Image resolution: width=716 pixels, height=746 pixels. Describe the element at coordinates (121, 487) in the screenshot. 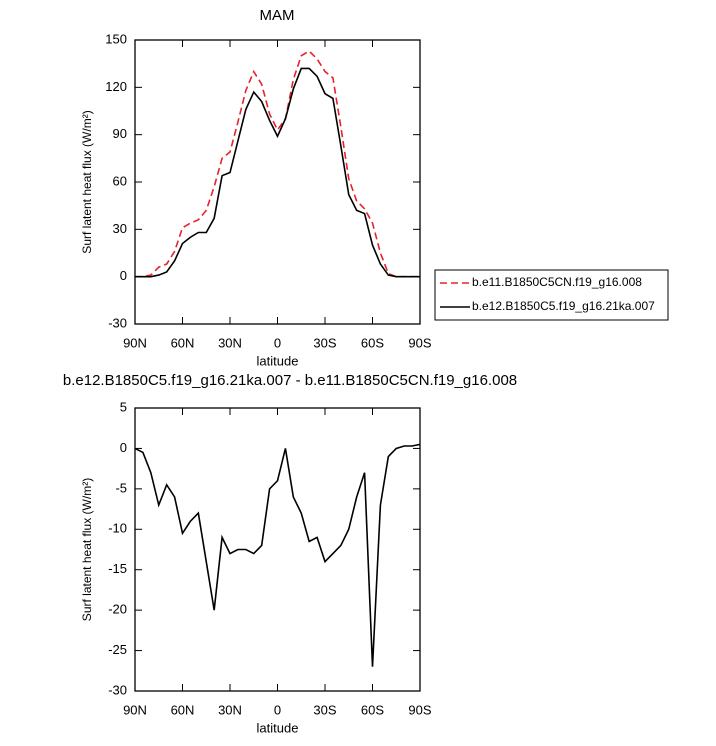

I see `y-tick-label: -5` at that location.